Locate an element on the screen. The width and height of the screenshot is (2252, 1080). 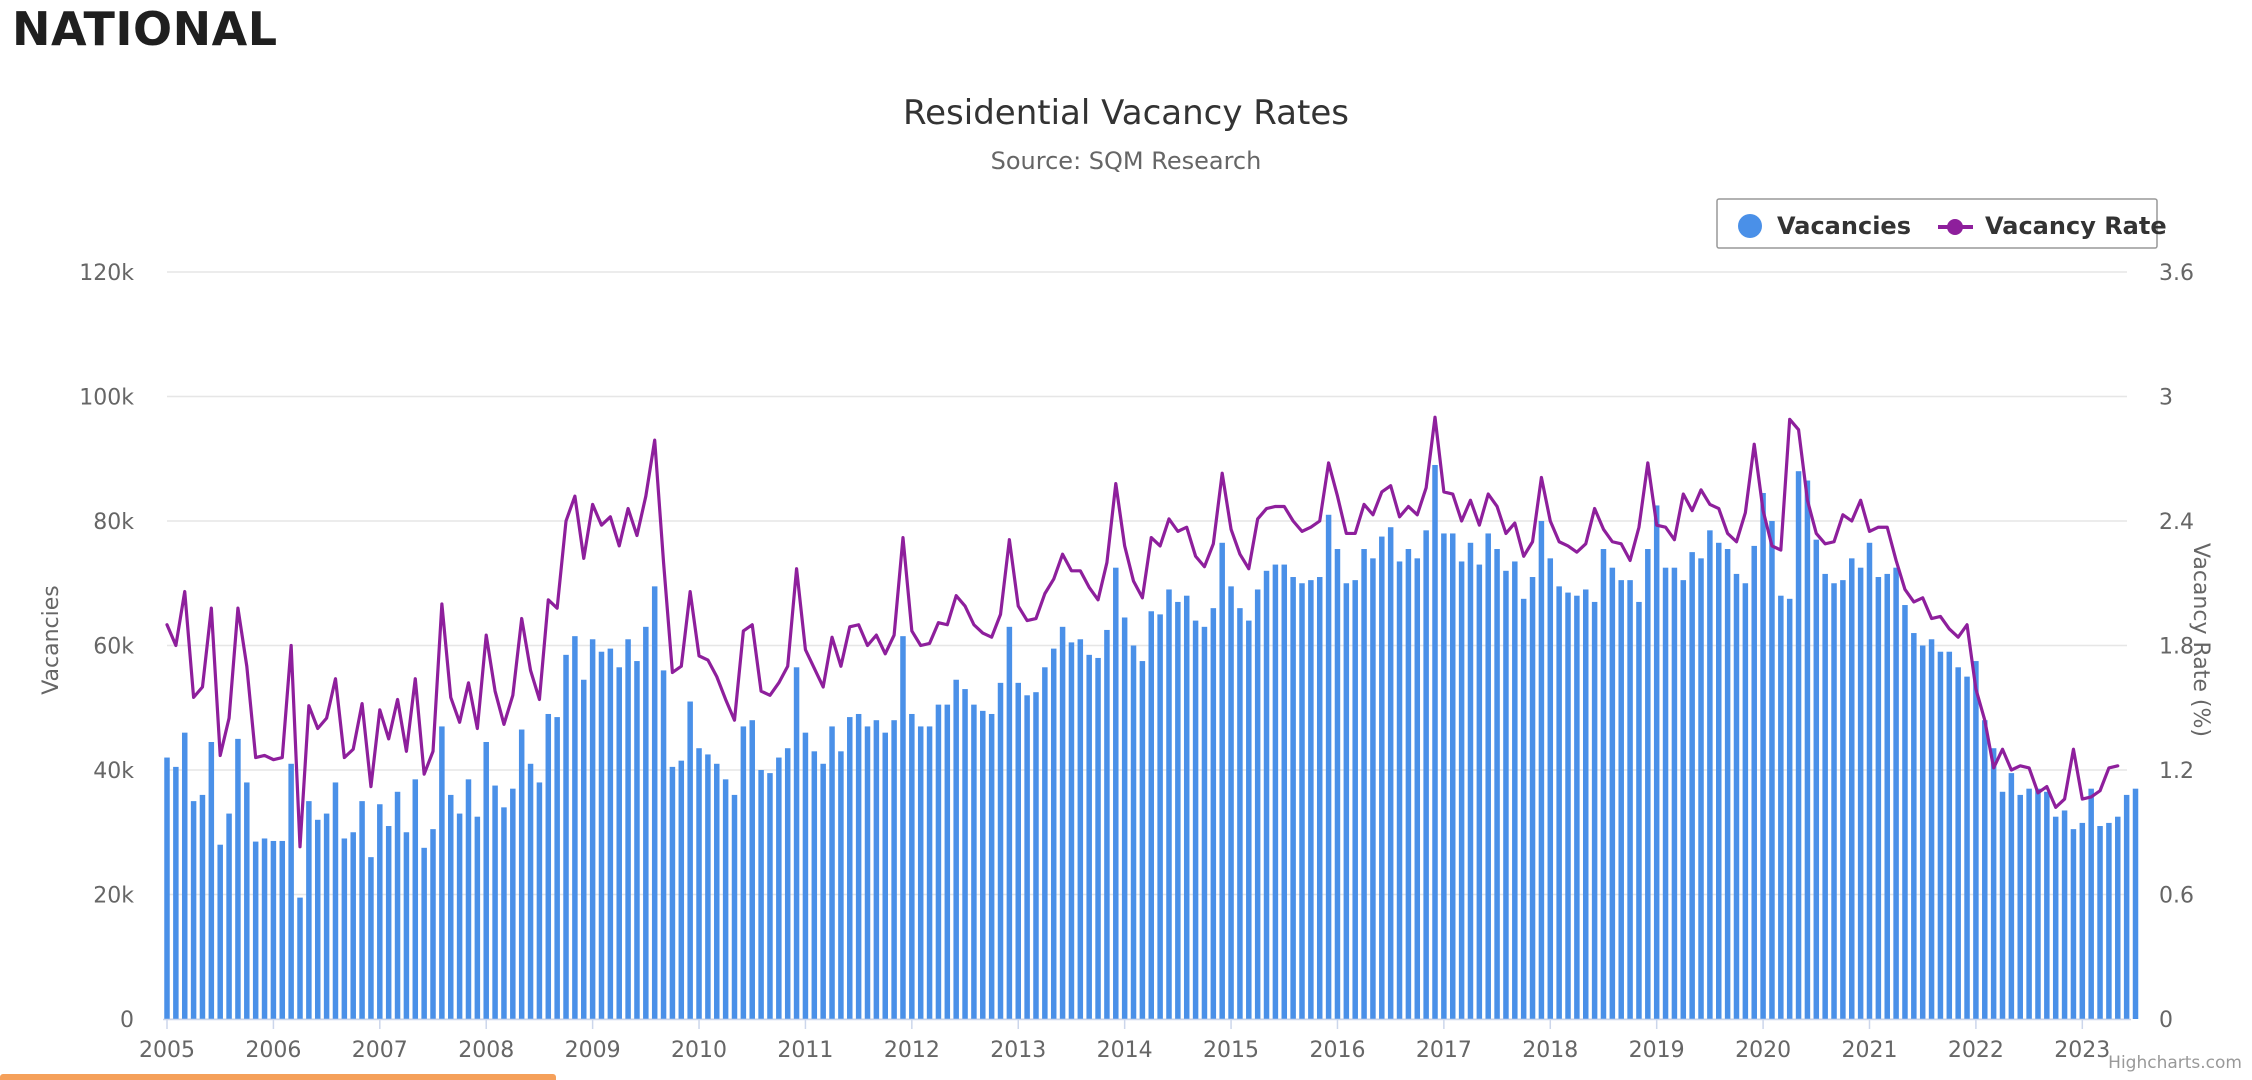
credits: Highcharts.com is located at coordinates (2175, 1063).